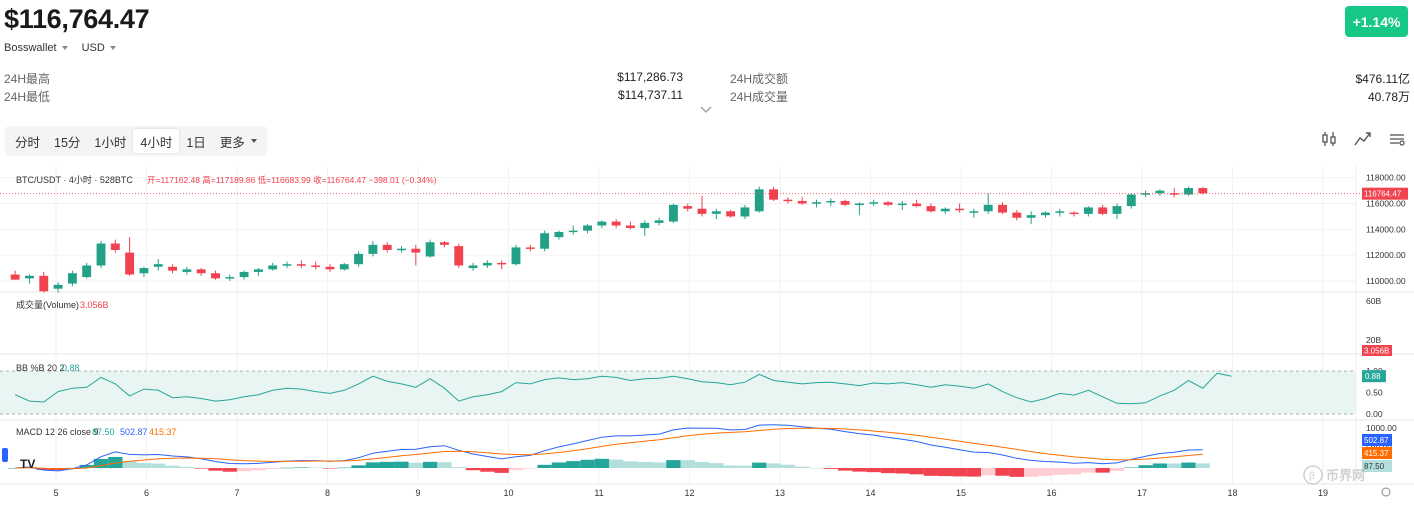 The image size is (1414, 506). Describe the element at coordinates (195, 141) in the screenshot. I see `tab-1day: 1日` at that location.